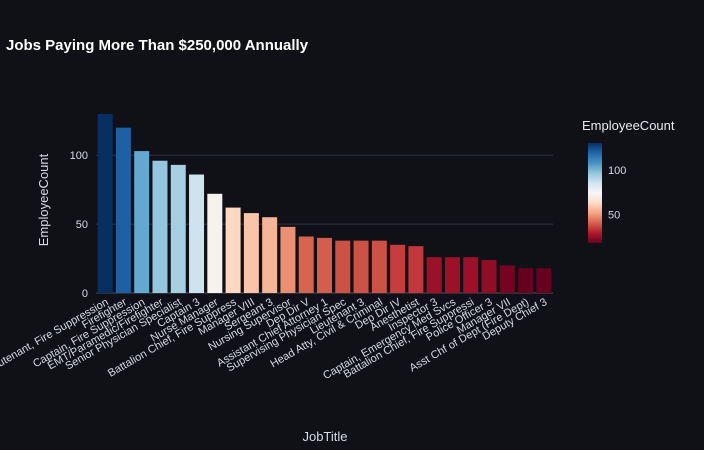 Image resolution: width=704 pixels, height=450 pixels. Describe the element at coordinates (614, 215) in the screenshot. I see `colorbar-tick-label: 50` at that location.